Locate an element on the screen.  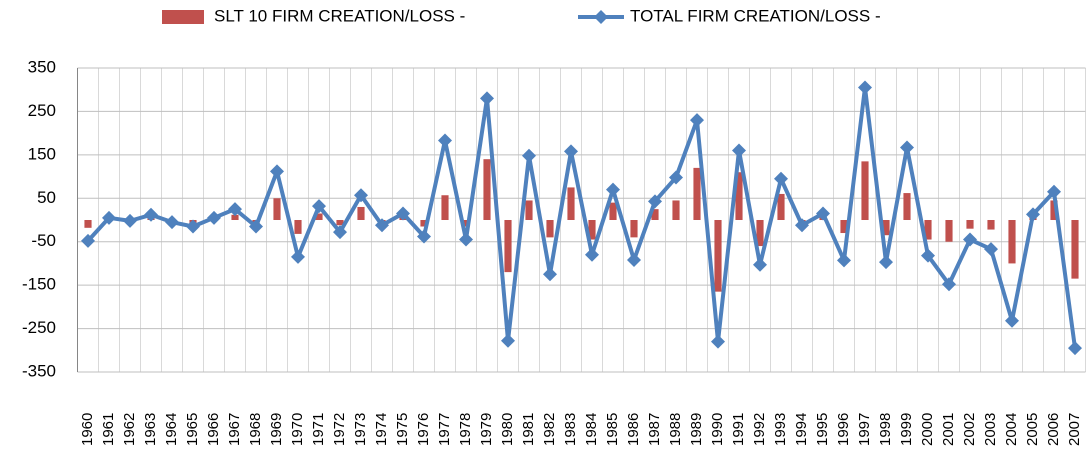
x-tick-label: 1971 is located at coordinates (318, 429).